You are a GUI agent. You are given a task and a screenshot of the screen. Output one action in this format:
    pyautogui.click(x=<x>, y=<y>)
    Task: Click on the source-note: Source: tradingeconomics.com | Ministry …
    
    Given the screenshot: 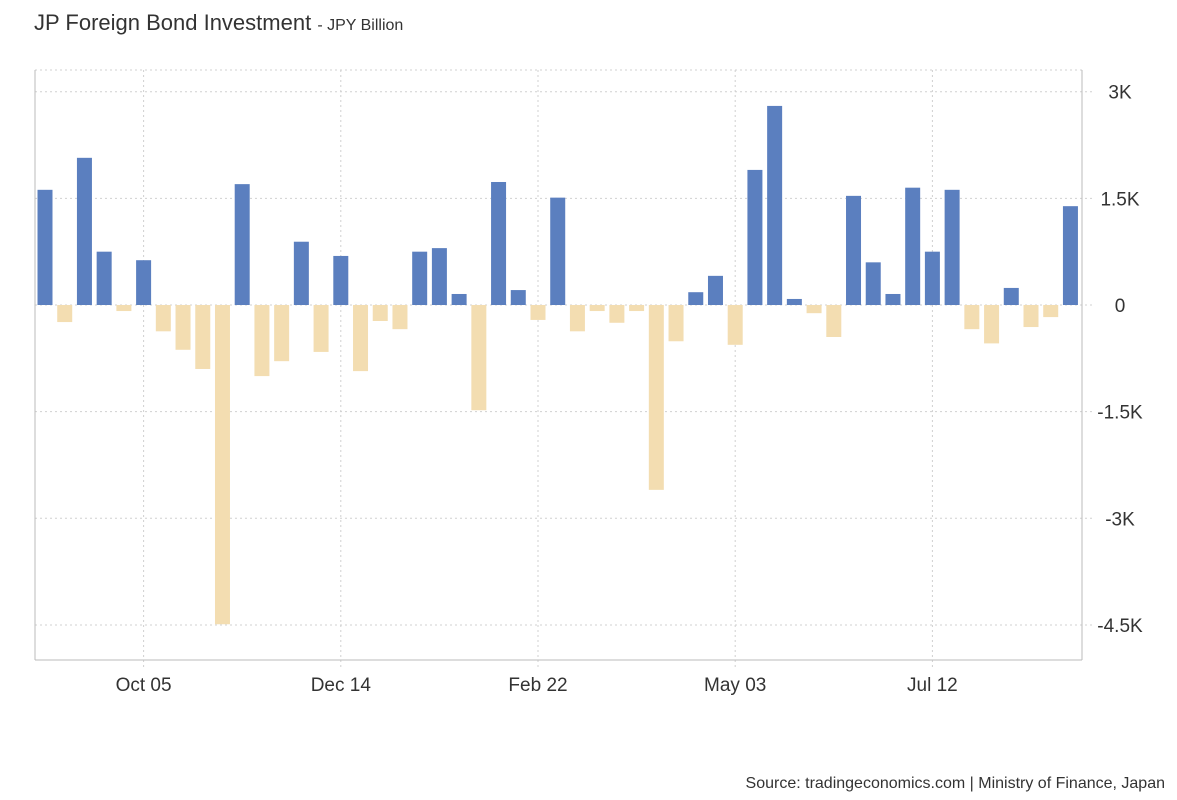 What is the action you would take?
    pyautogui.click(x=955, y=783)
    